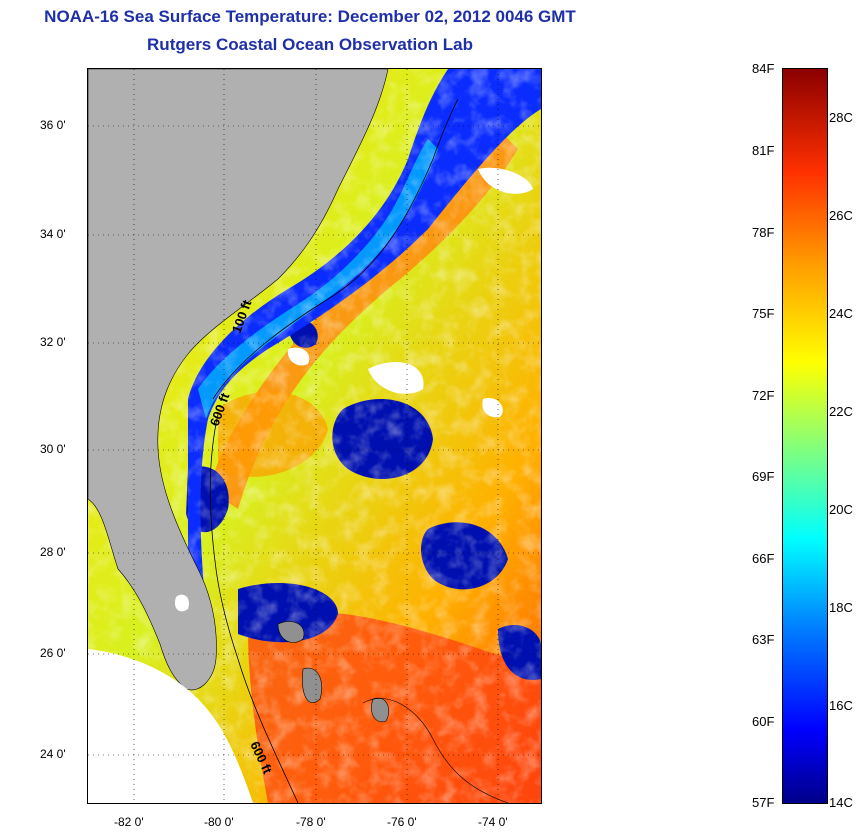 Image resolution: width=864 pixels, height=832 pixels. What do you see at coordinates (841, 313) in the screenshot?
I see `colorbar-c-label: 24C` at bounding box center [841, 313].